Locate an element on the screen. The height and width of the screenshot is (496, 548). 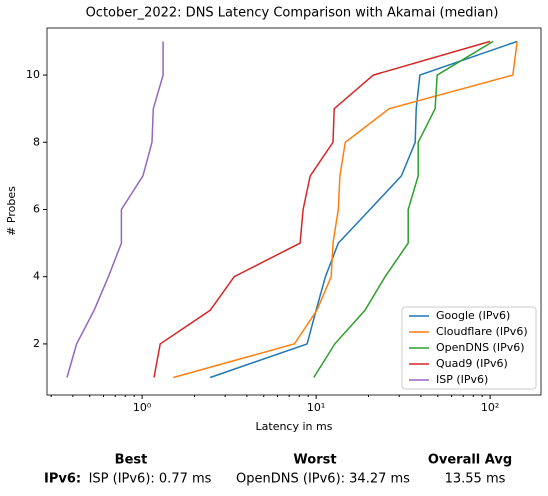
y-tick-label: 2 is located at coordinates (36, 343).